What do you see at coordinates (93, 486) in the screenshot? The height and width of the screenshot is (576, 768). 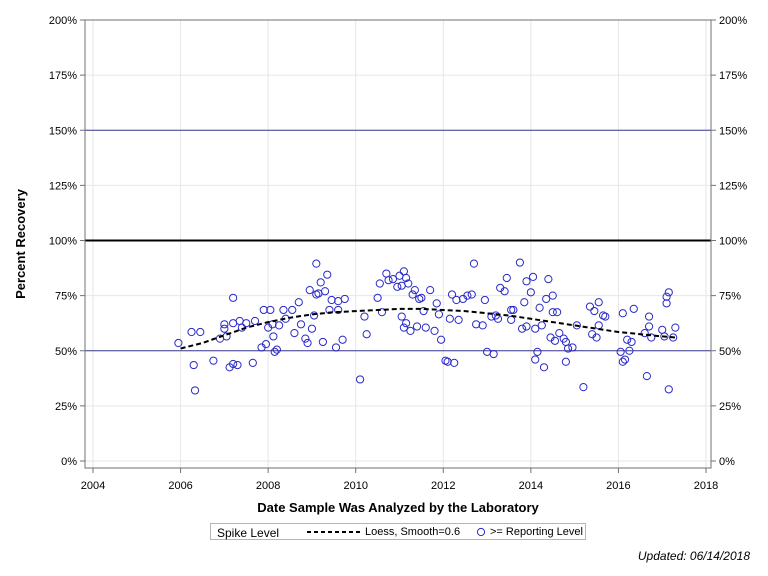 I see `x-tick-label: 2004` at bounding box center [93, 486].